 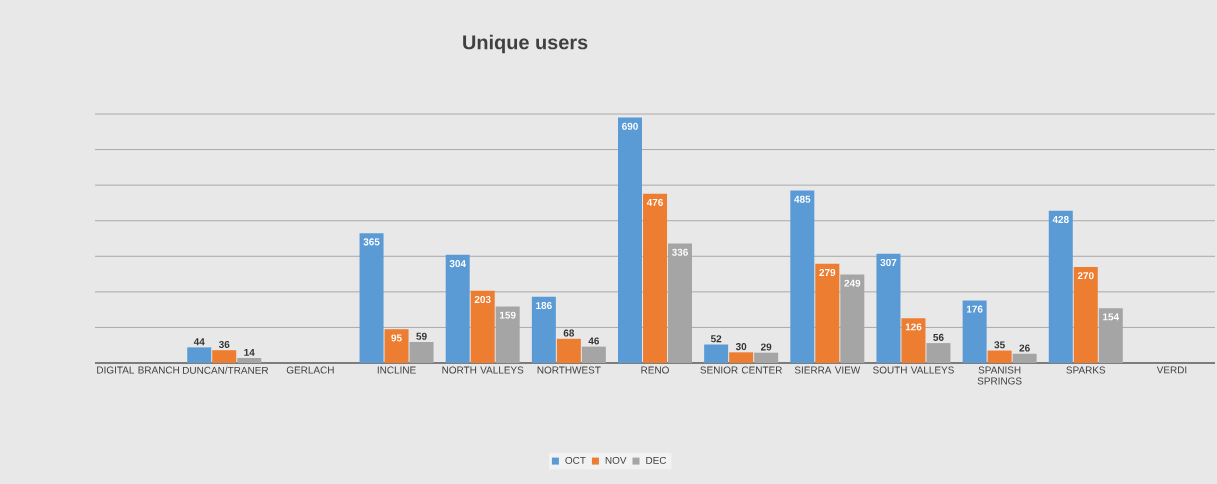 I want to click on data-label: 428, so click(x=1060, y=219).